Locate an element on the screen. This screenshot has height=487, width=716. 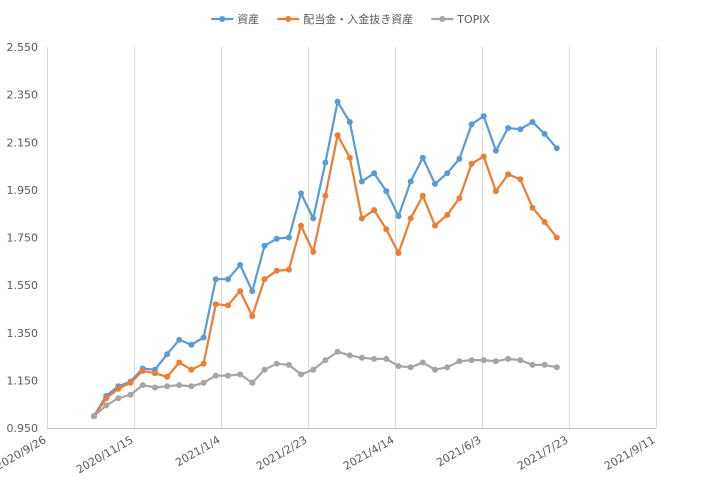
legend-label: 資産 is located at coordinates (248, 19).